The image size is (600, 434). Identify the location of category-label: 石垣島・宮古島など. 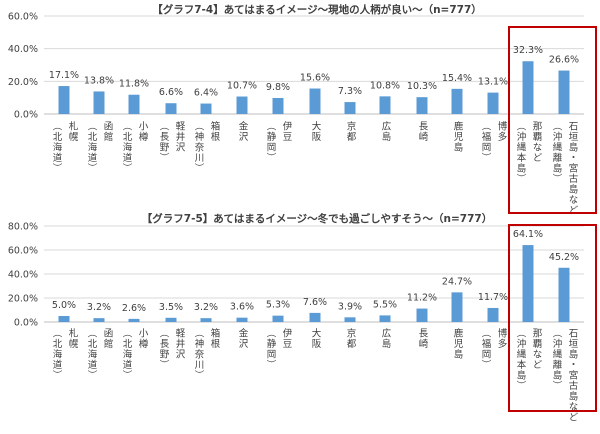
(573, 168).